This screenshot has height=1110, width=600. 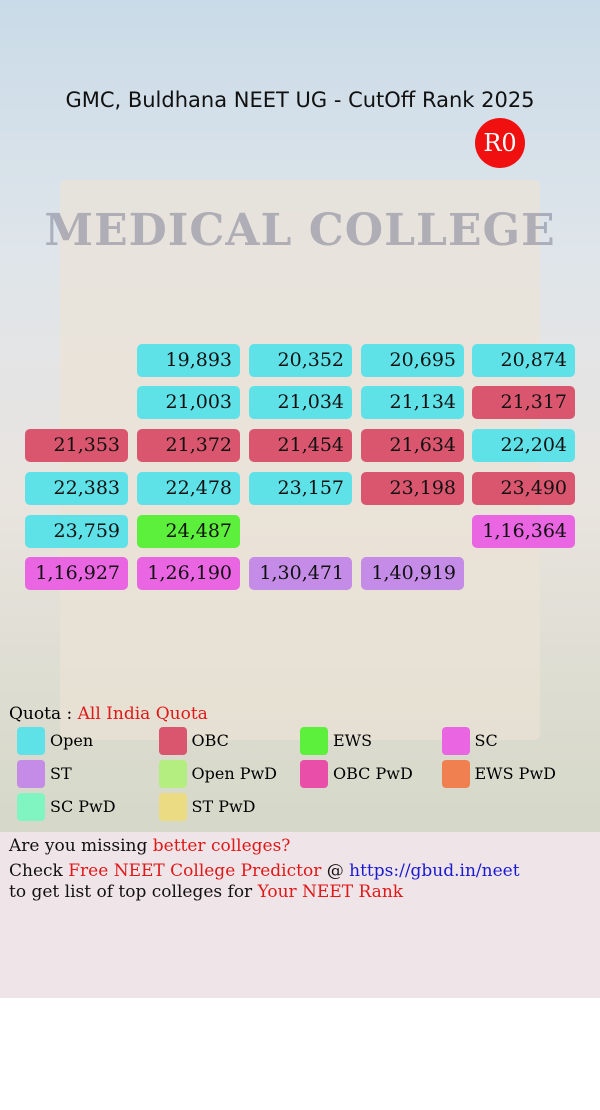 I want to click on rank-cell: 24,487, so click(x=188, y=531).